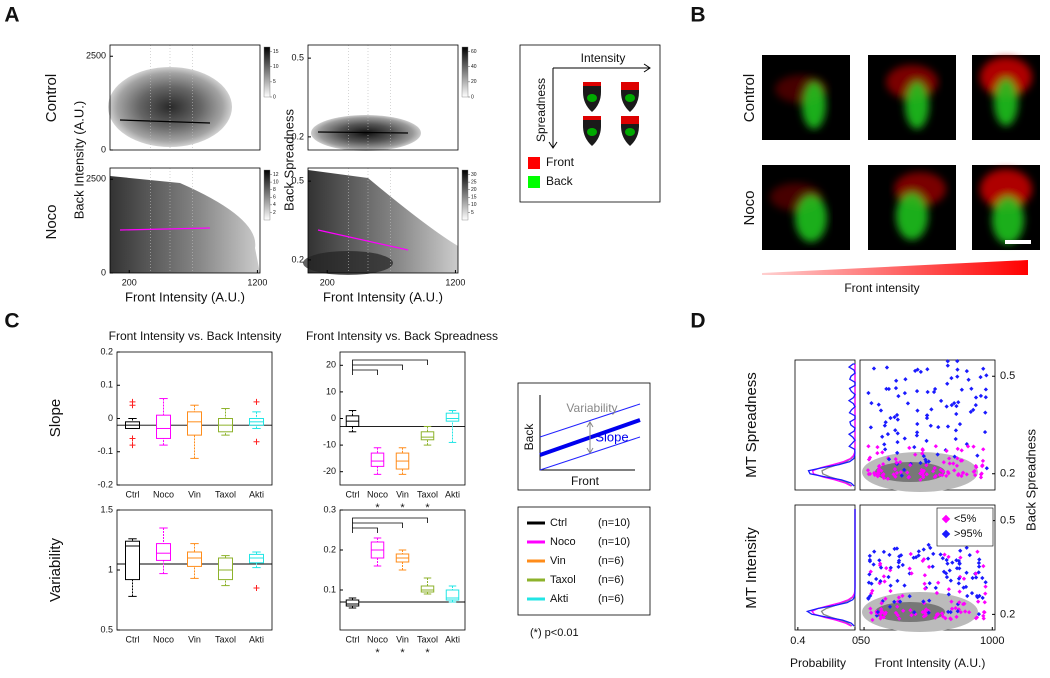 The image size is (1050, 678). I want to click on x-axis-label: Front Intensity (A.U.), so click(185, 296).